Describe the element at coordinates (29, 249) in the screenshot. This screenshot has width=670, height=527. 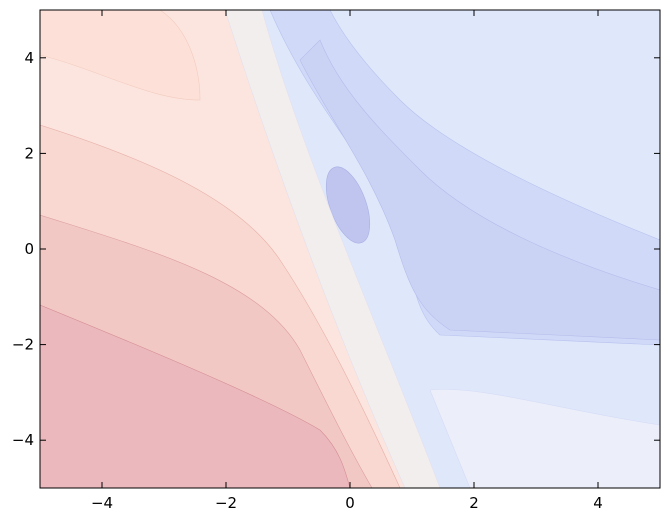
I see `y-tick-label: 0` at that location.